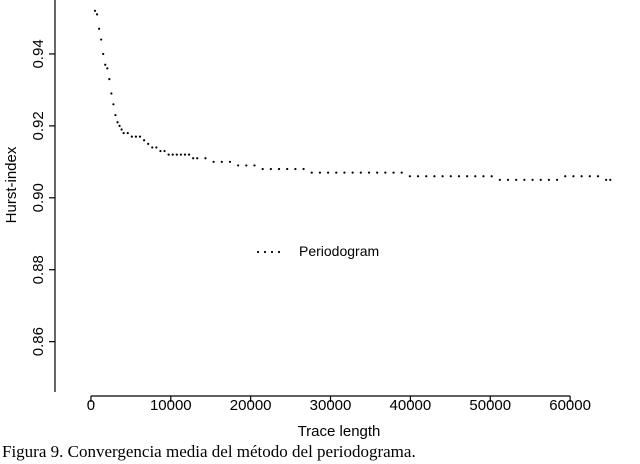  What do you see at coordinates (411, 405) in the screenshot?
I see `x-tick-label: 40000` at bounding box center [411, 405].